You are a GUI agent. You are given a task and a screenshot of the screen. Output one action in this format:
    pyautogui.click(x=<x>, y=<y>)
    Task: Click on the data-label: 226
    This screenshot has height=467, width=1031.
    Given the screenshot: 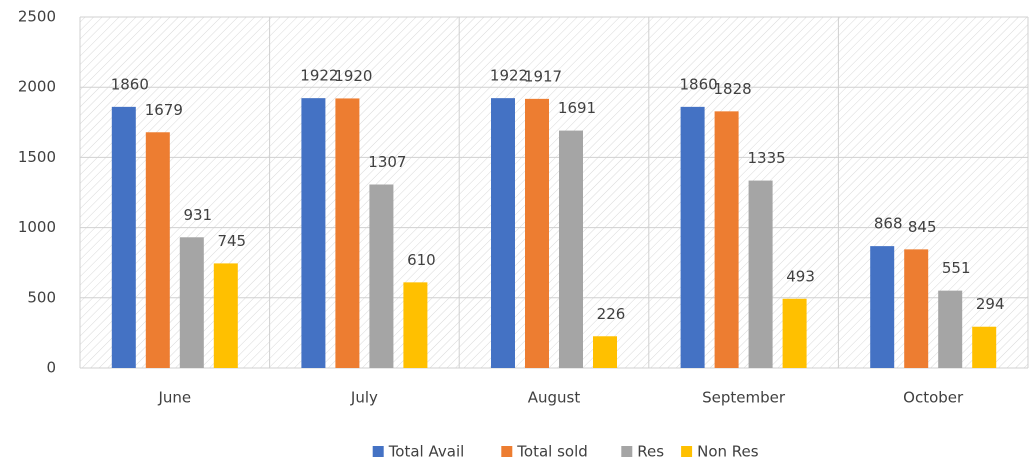 What is the action you would take?
    pyautogui.click(x=611, y=314)
    